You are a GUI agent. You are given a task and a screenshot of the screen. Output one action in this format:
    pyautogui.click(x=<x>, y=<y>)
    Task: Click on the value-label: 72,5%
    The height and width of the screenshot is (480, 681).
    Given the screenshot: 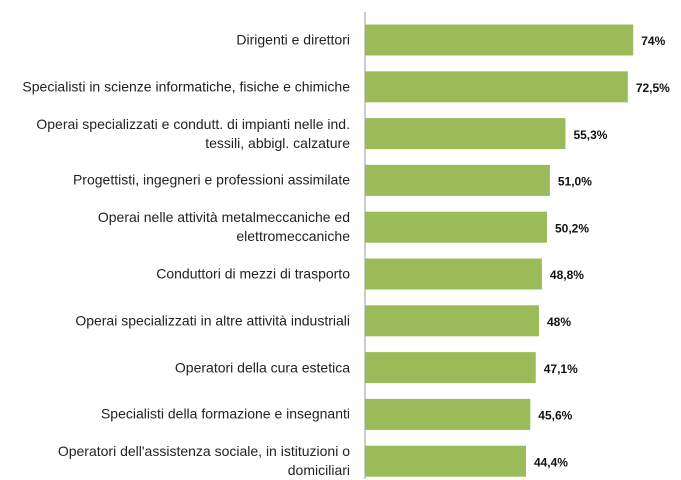 What is the action you would take?
    pyautogui.click(x=653, y=88)
    